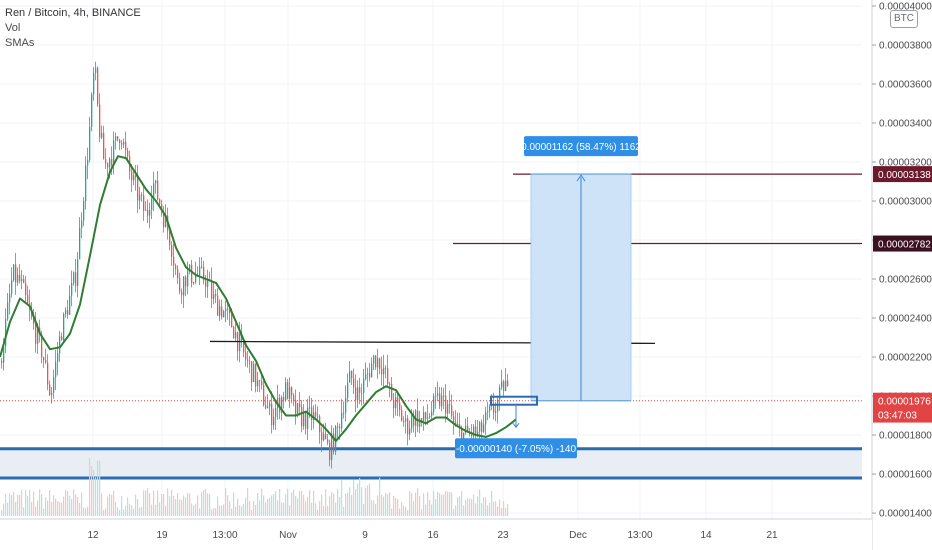 The image size is (932, 550). What do you see at coordinates (904, 402) in the screenshot?
I see `price-label: 0.00001976` at bounding box center [904, 402].